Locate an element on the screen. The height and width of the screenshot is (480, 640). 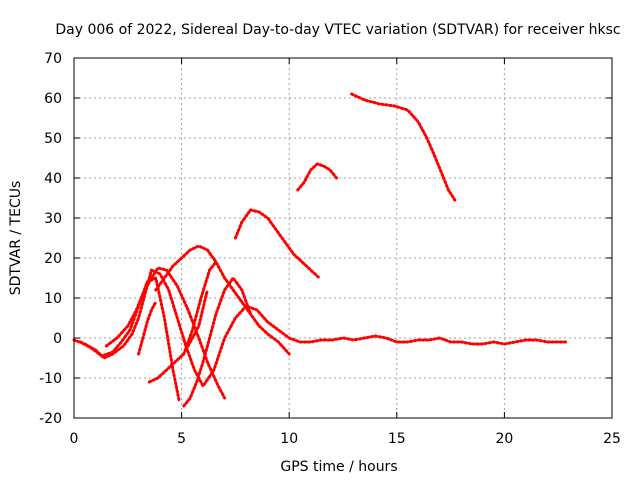
y-tick-label: 70 is located at coordinates (53, 59).